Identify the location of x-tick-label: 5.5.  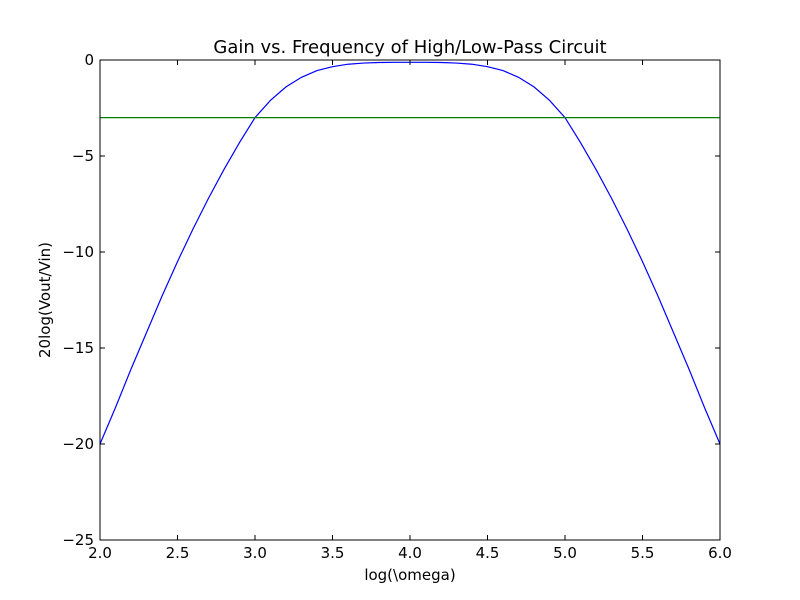
(643, 553).